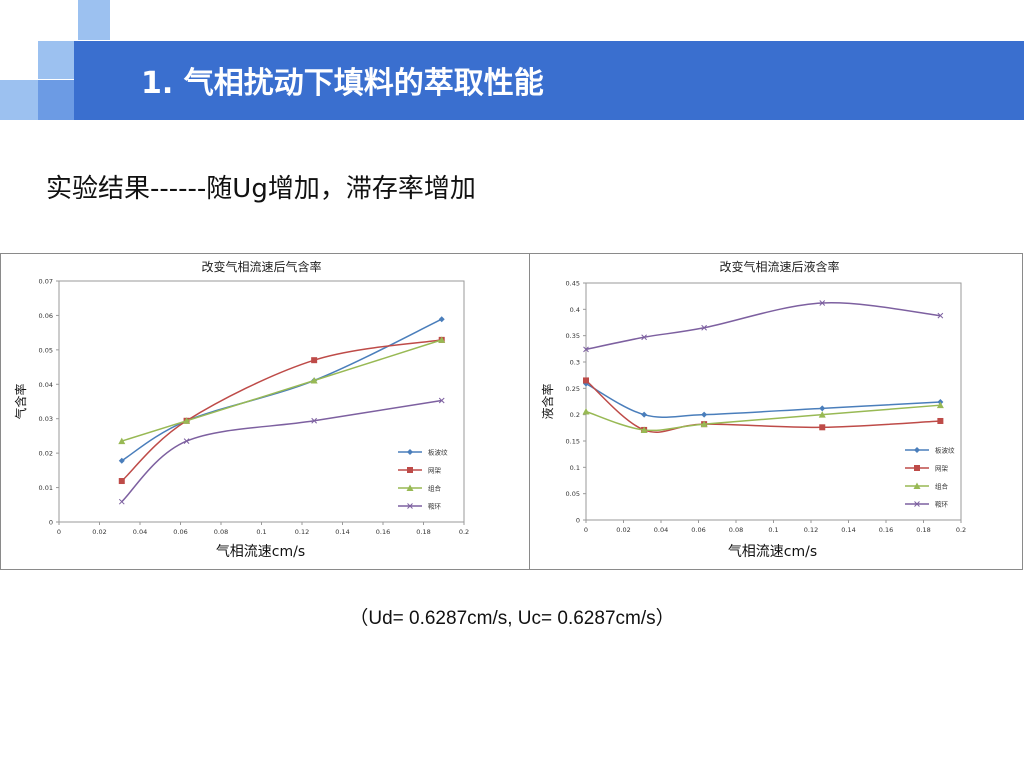  What do you see at coordinates (575, 310) in the screenshot?
I see `y-tick-label: 0.4` at bounding box center [575, 310].